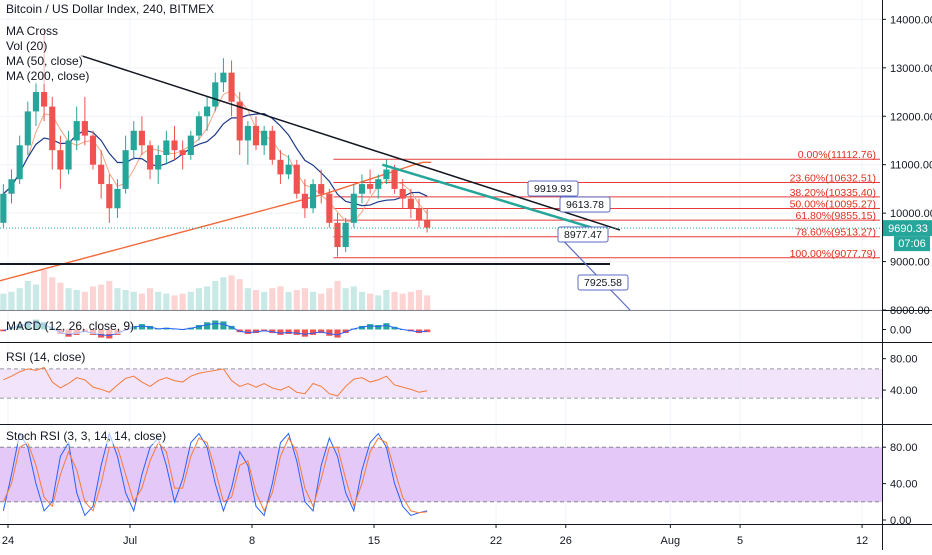 This screenshot has height=555, width=932. I want to click on fib-label: 0.00%(11112.76), so click(837, 155).